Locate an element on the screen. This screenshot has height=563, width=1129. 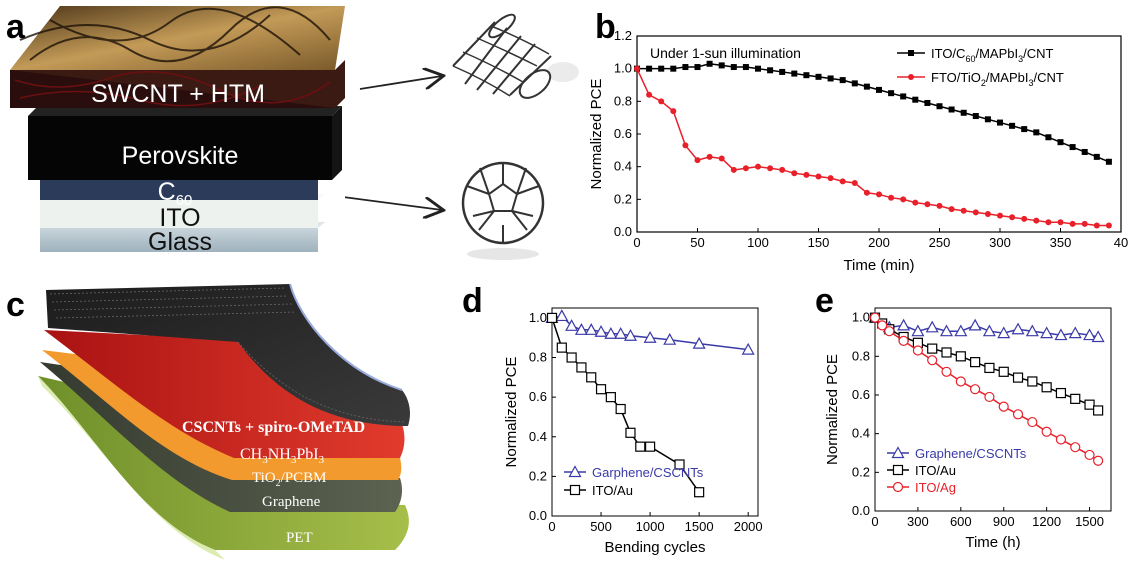
x-tick-label: 1000 is located at coordinates (650, 526).